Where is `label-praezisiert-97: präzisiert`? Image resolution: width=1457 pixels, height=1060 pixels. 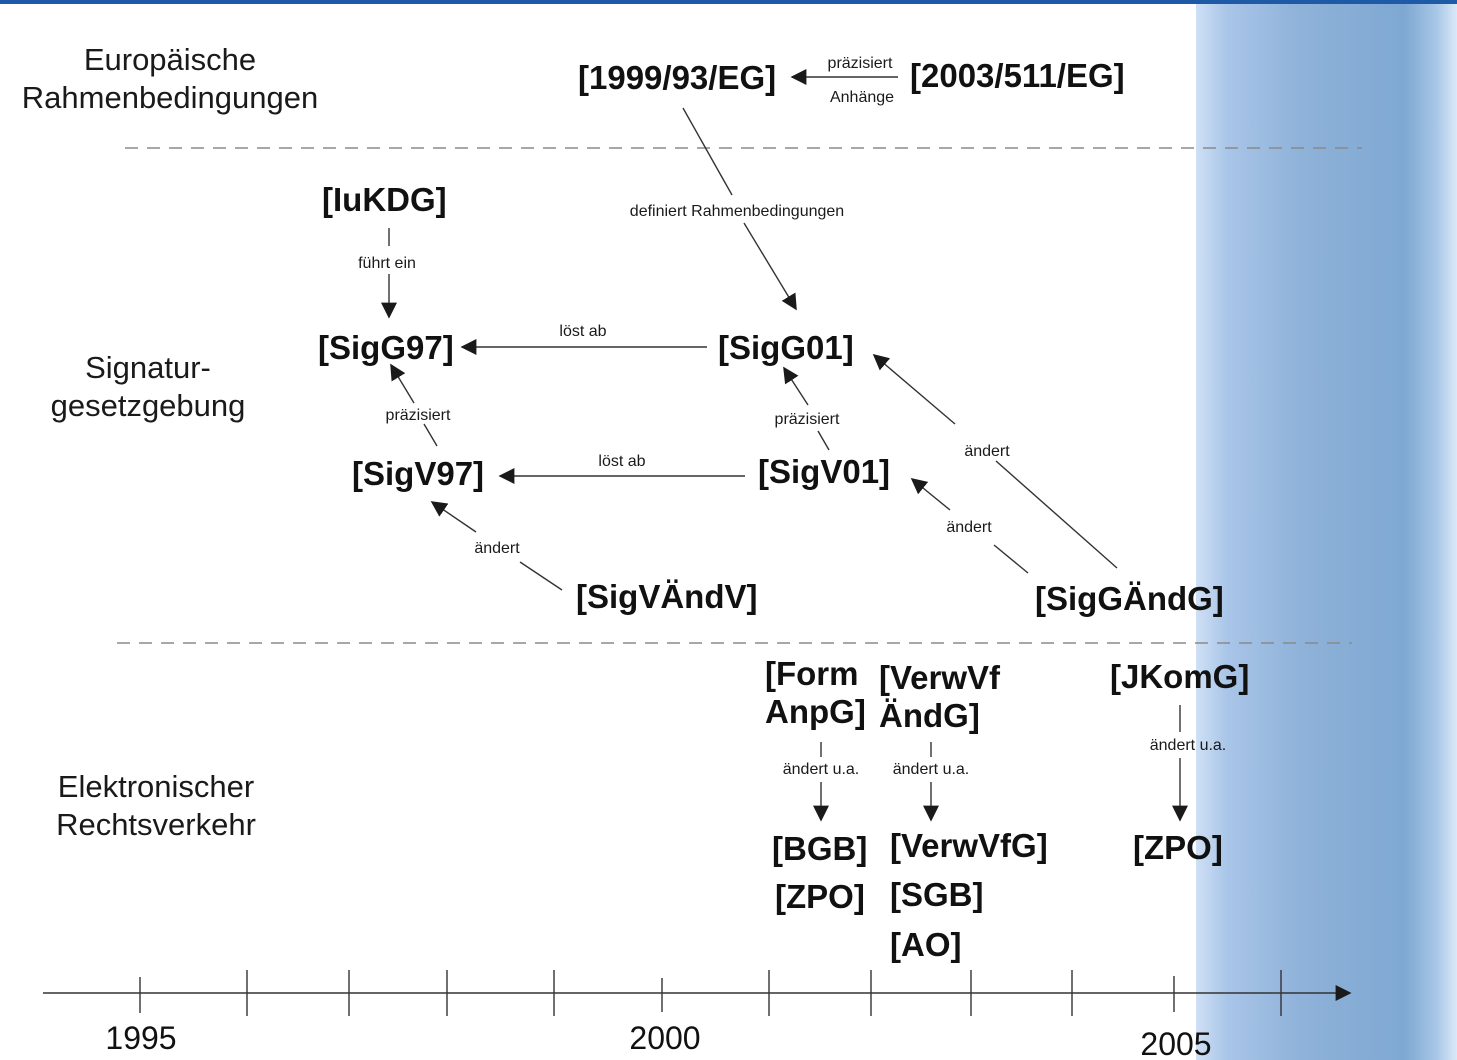
label-praezisiert-97: präzisiert is located at coordinates (418, 415).